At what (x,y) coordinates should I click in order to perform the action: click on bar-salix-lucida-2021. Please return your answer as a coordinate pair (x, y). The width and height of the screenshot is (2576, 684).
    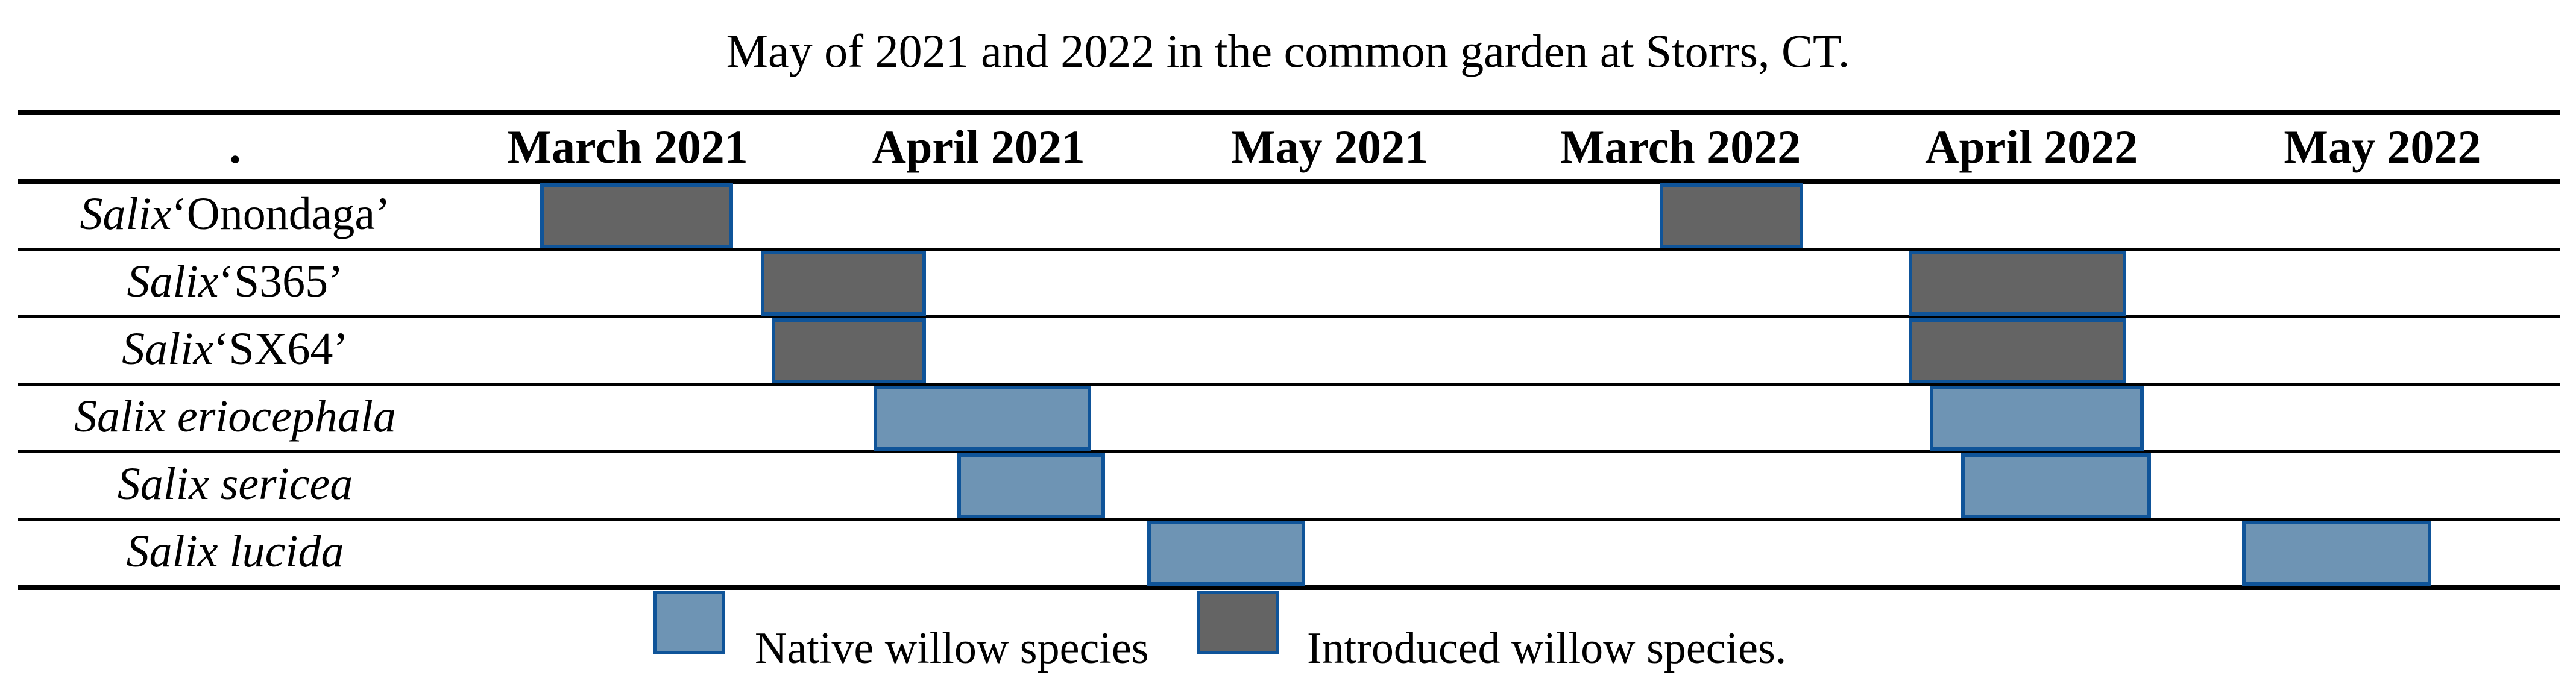
    Looking at the image, I should click on (1226, 554).